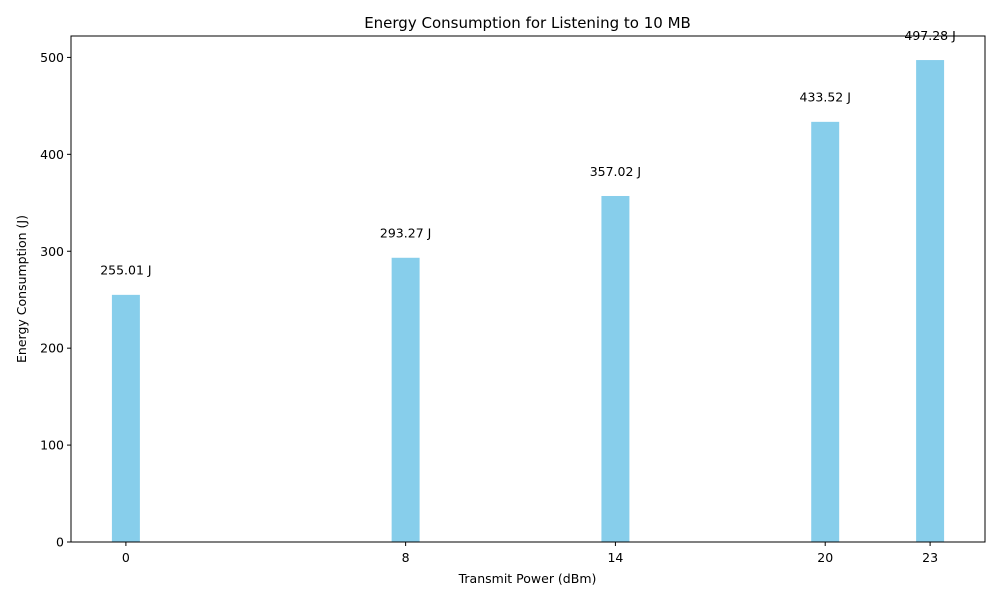 Image resolution: width=1000 pixels, height=600 pixels. I want to click on y-tick-label: 200, so click(52, 348).